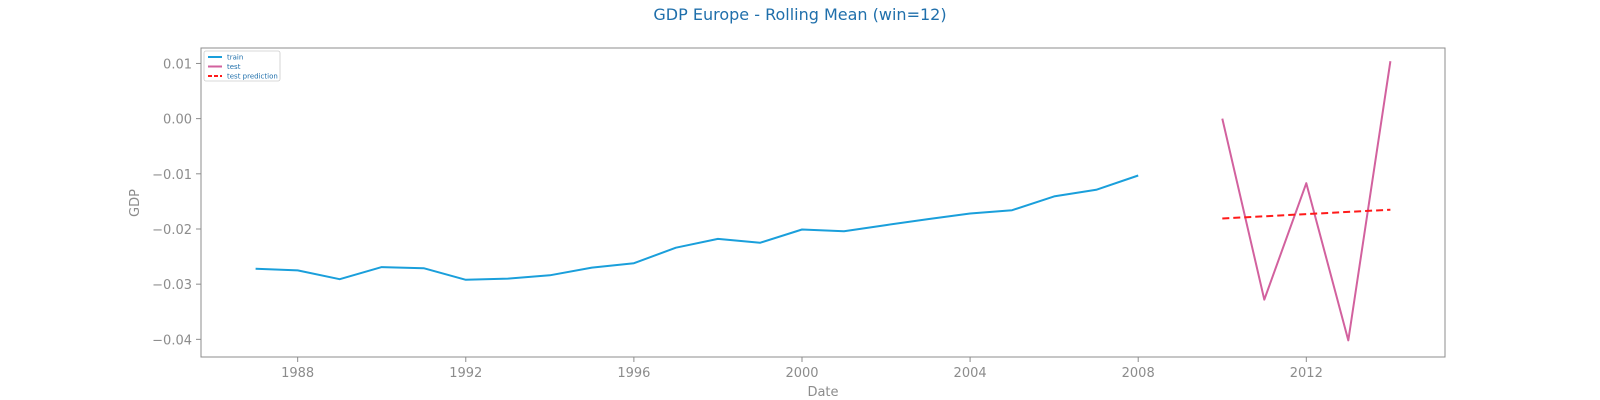 Image resolution: width=1600 pixels, height=400 pixels. I want to click on series-line-train, so click(697, 227).